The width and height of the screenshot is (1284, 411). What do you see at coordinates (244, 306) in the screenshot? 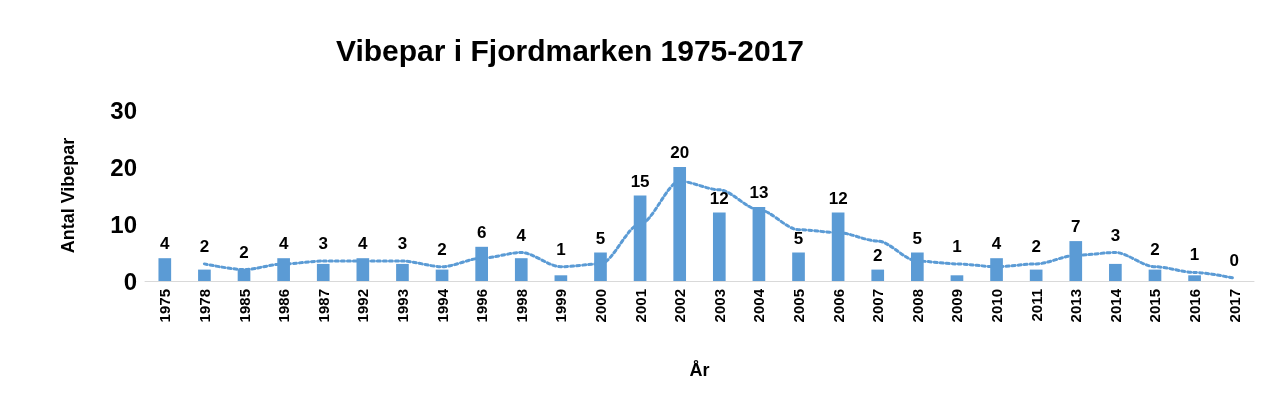
I see `x-tick-label: 1985` at bounding box center [244, 306].